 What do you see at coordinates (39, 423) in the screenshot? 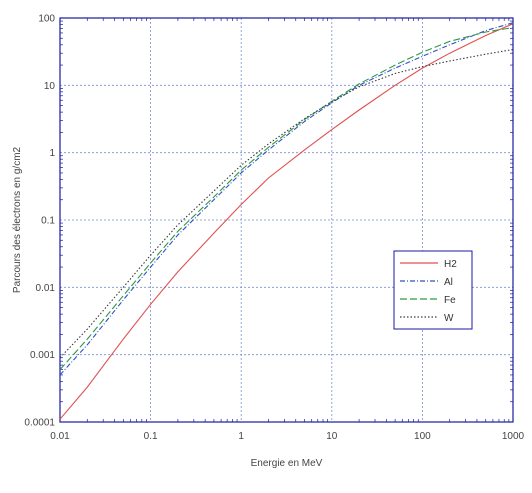
I see `y-tick-label: 0.0001` at bounding box center [39, 423].